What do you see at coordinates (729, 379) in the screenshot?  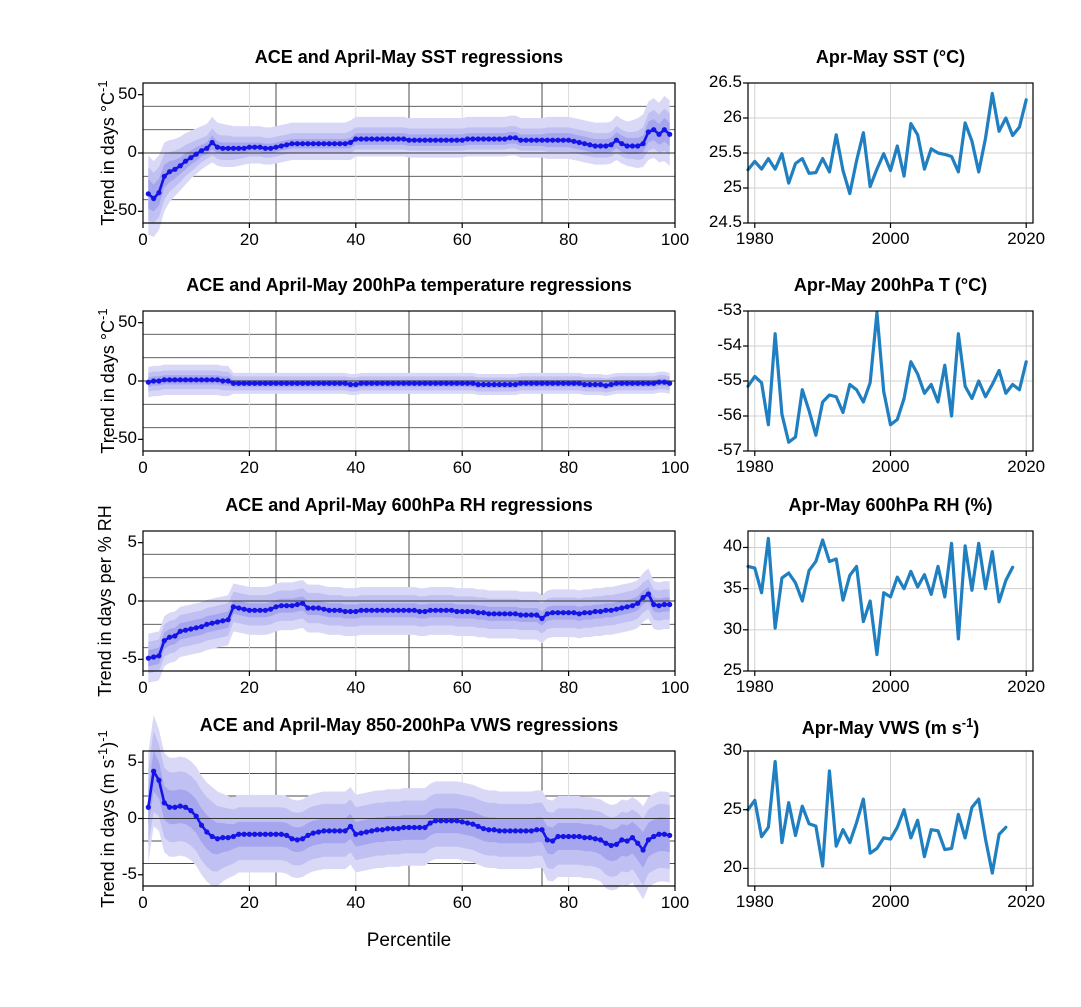 I see `y-tick-label: -55` at bounding box center [729, 379].